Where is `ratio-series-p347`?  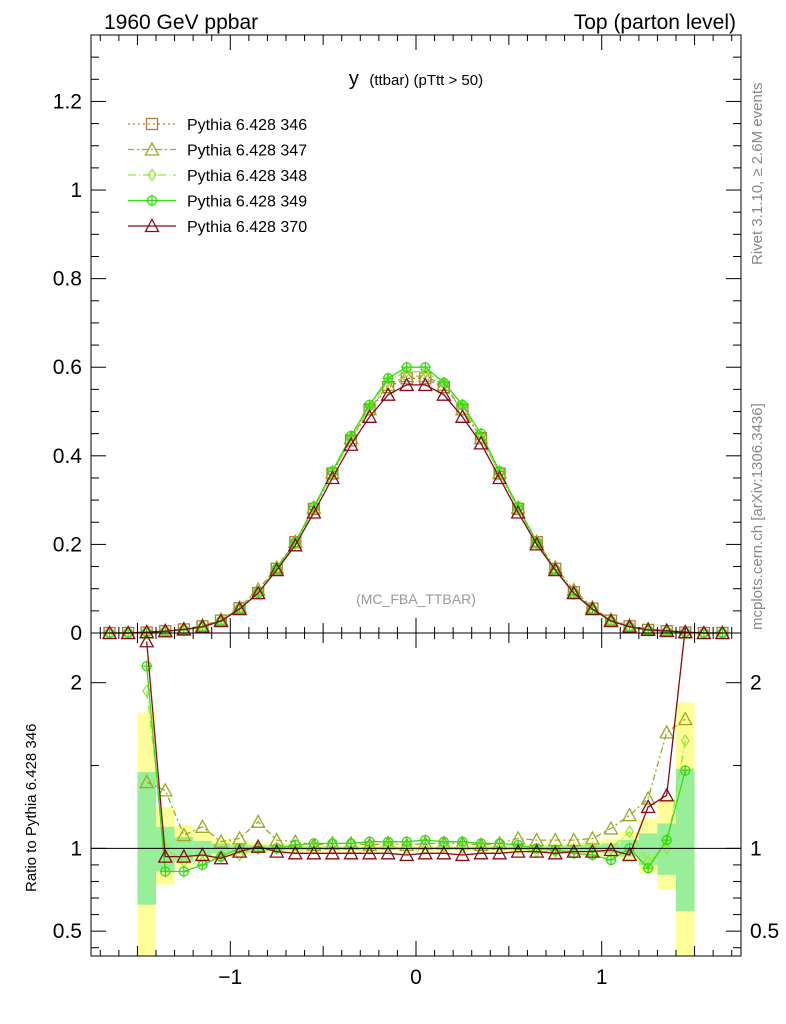
ratio-series-p347 is located at coordinates (416, 781).